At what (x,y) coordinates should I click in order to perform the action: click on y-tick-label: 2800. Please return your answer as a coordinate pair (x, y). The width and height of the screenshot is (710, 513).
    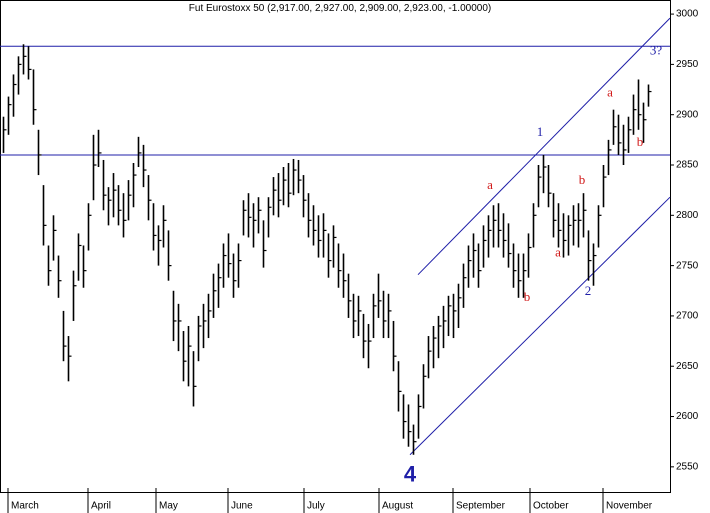
    Looking at the image, I should click on (687, 215).